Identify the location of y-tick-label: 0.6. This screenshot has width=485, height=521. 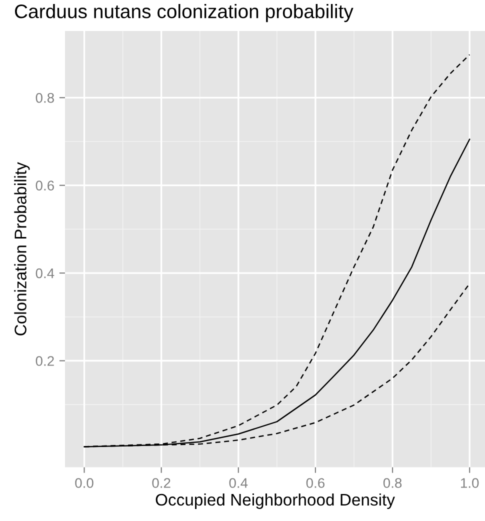
(45, 185).